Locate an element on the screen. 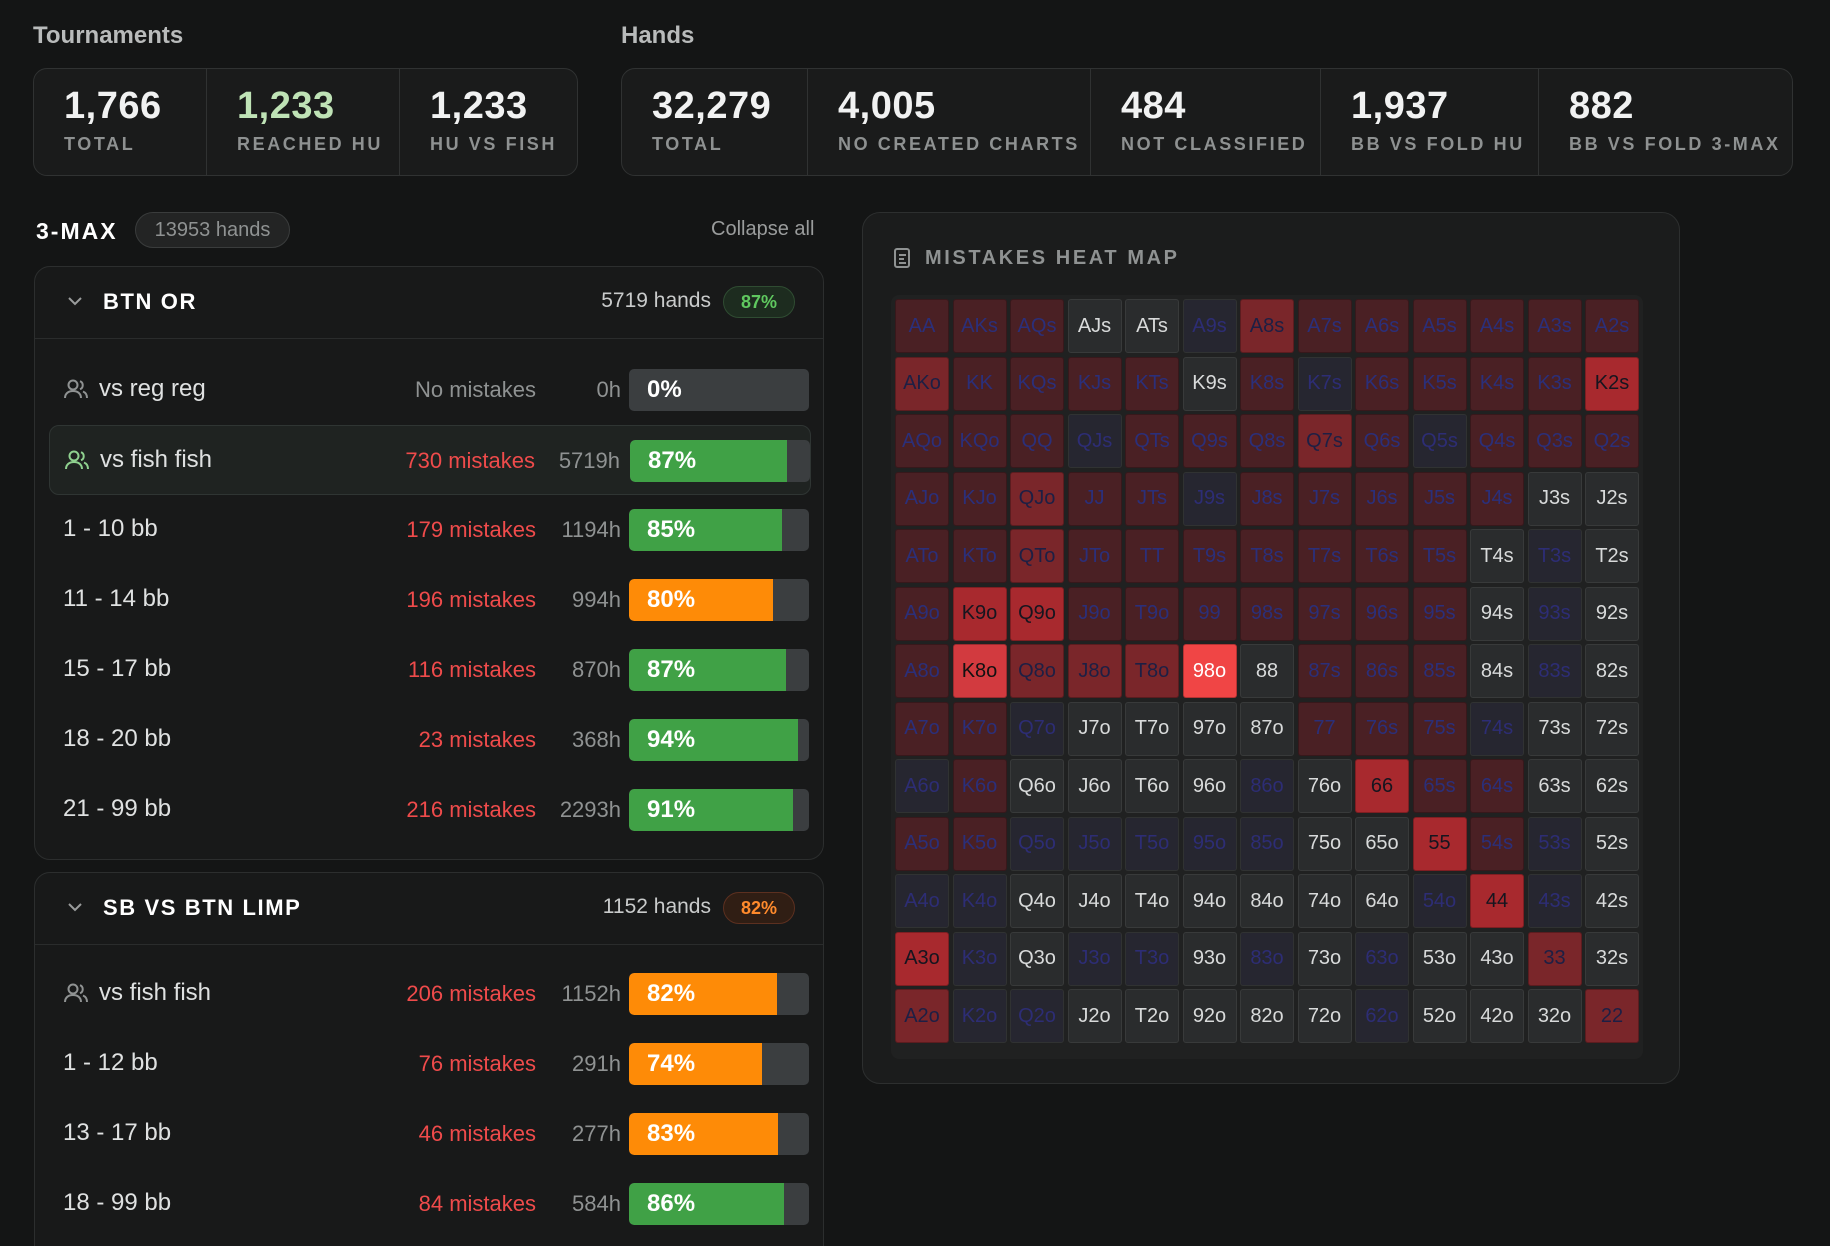 This screenshot has height=1246, width=1830. heat-cell-QQ: QQ is located at coordinates (1037, 441).